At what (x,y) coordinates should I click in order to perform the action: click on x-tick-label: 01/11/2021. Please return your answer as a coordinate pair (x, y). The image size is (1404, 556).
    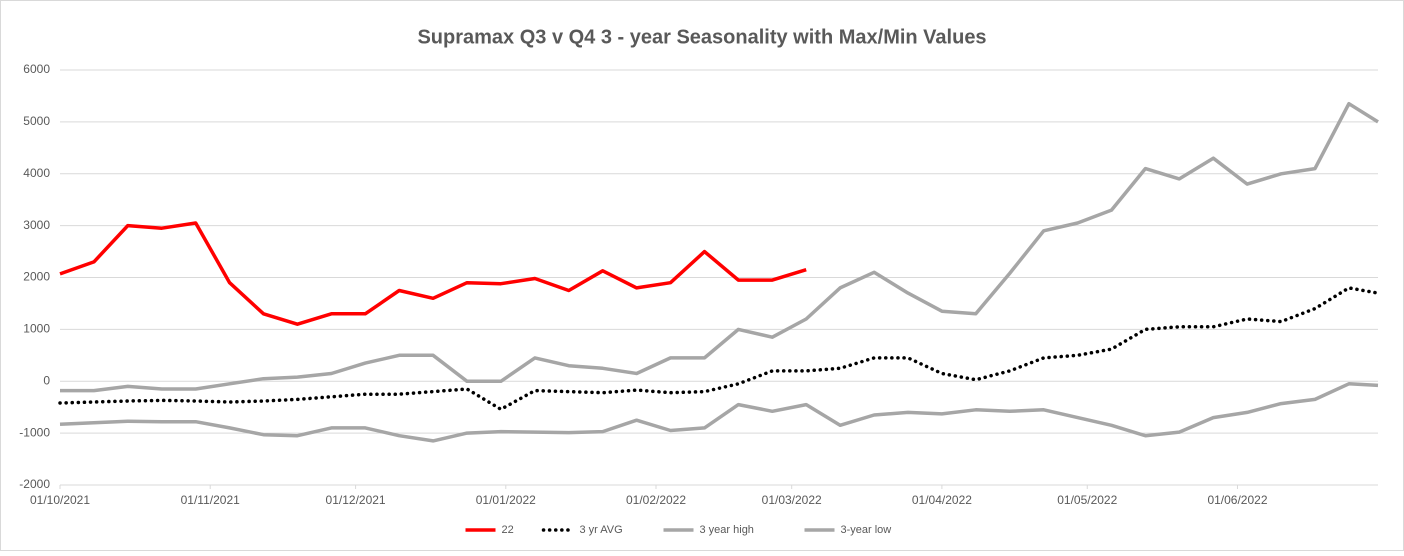
    Looking at the image, I should click on (210, 500).